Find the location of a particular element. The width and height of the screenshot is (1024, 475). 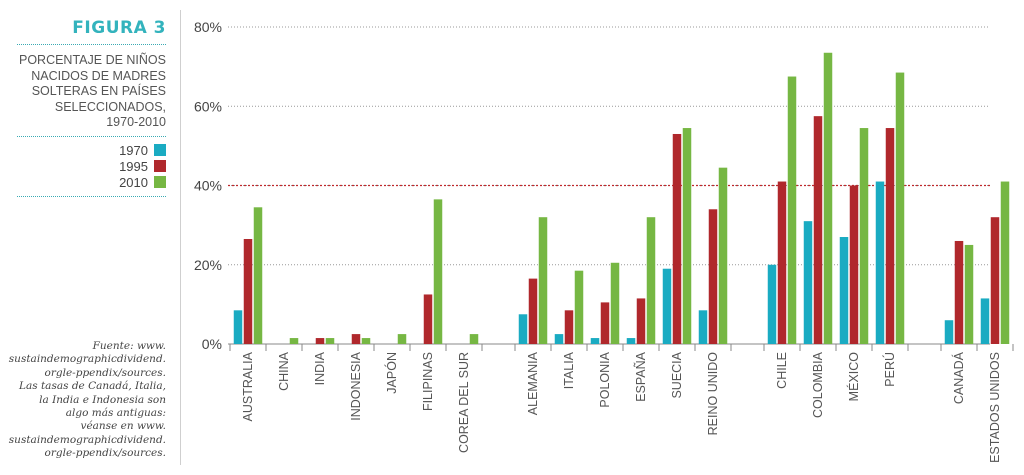

x-tick-label: COREA DEL SUR is located at coordinates (464, 402).